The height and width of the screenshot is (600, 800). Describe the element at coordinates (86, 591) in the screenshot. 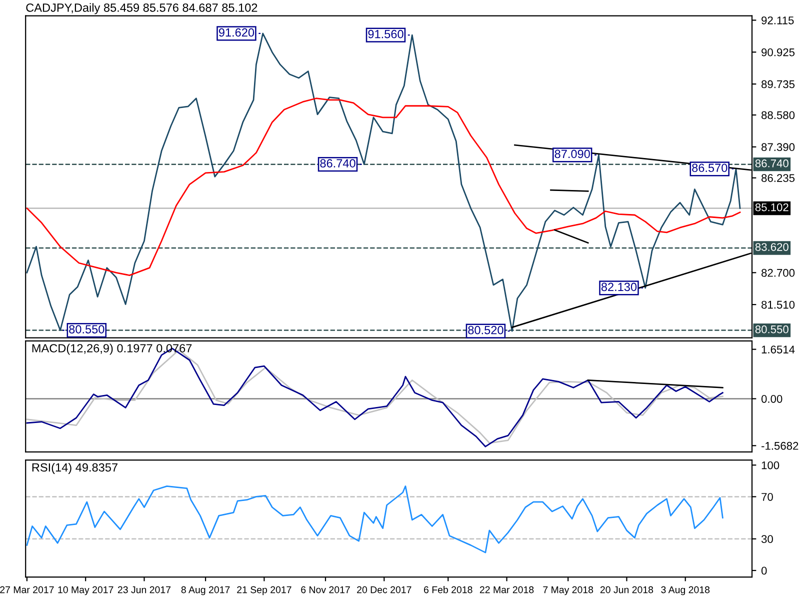

I see `x-tick-label: 10 May 2017` at that location.